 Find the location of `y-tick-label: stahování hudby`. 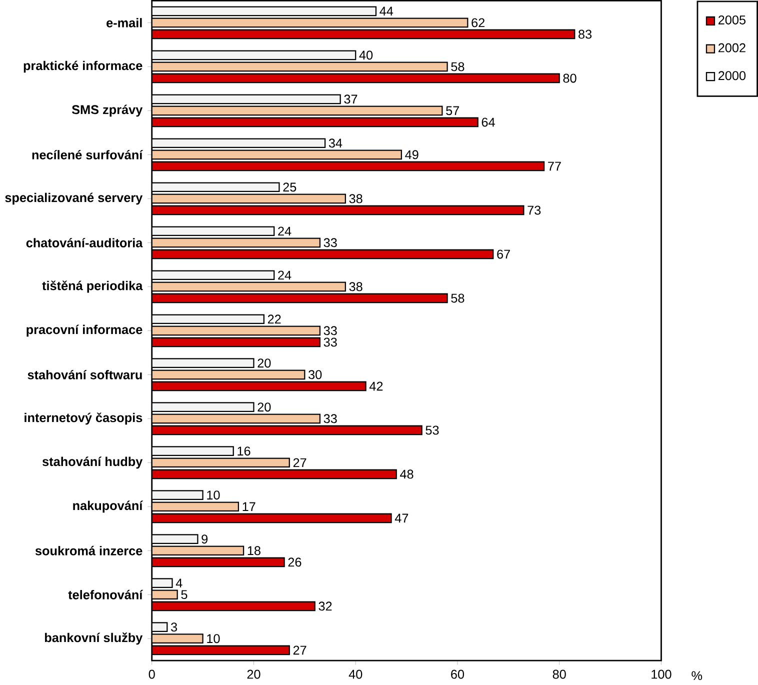

y-tick-label: stahování hudby is located at coordinates (92, 462).